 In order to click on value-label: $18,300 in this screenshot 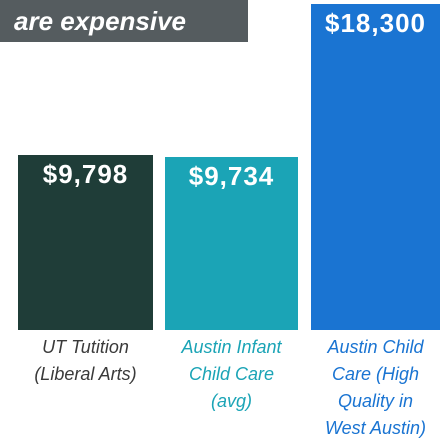, I will do `click(375, 23)`.